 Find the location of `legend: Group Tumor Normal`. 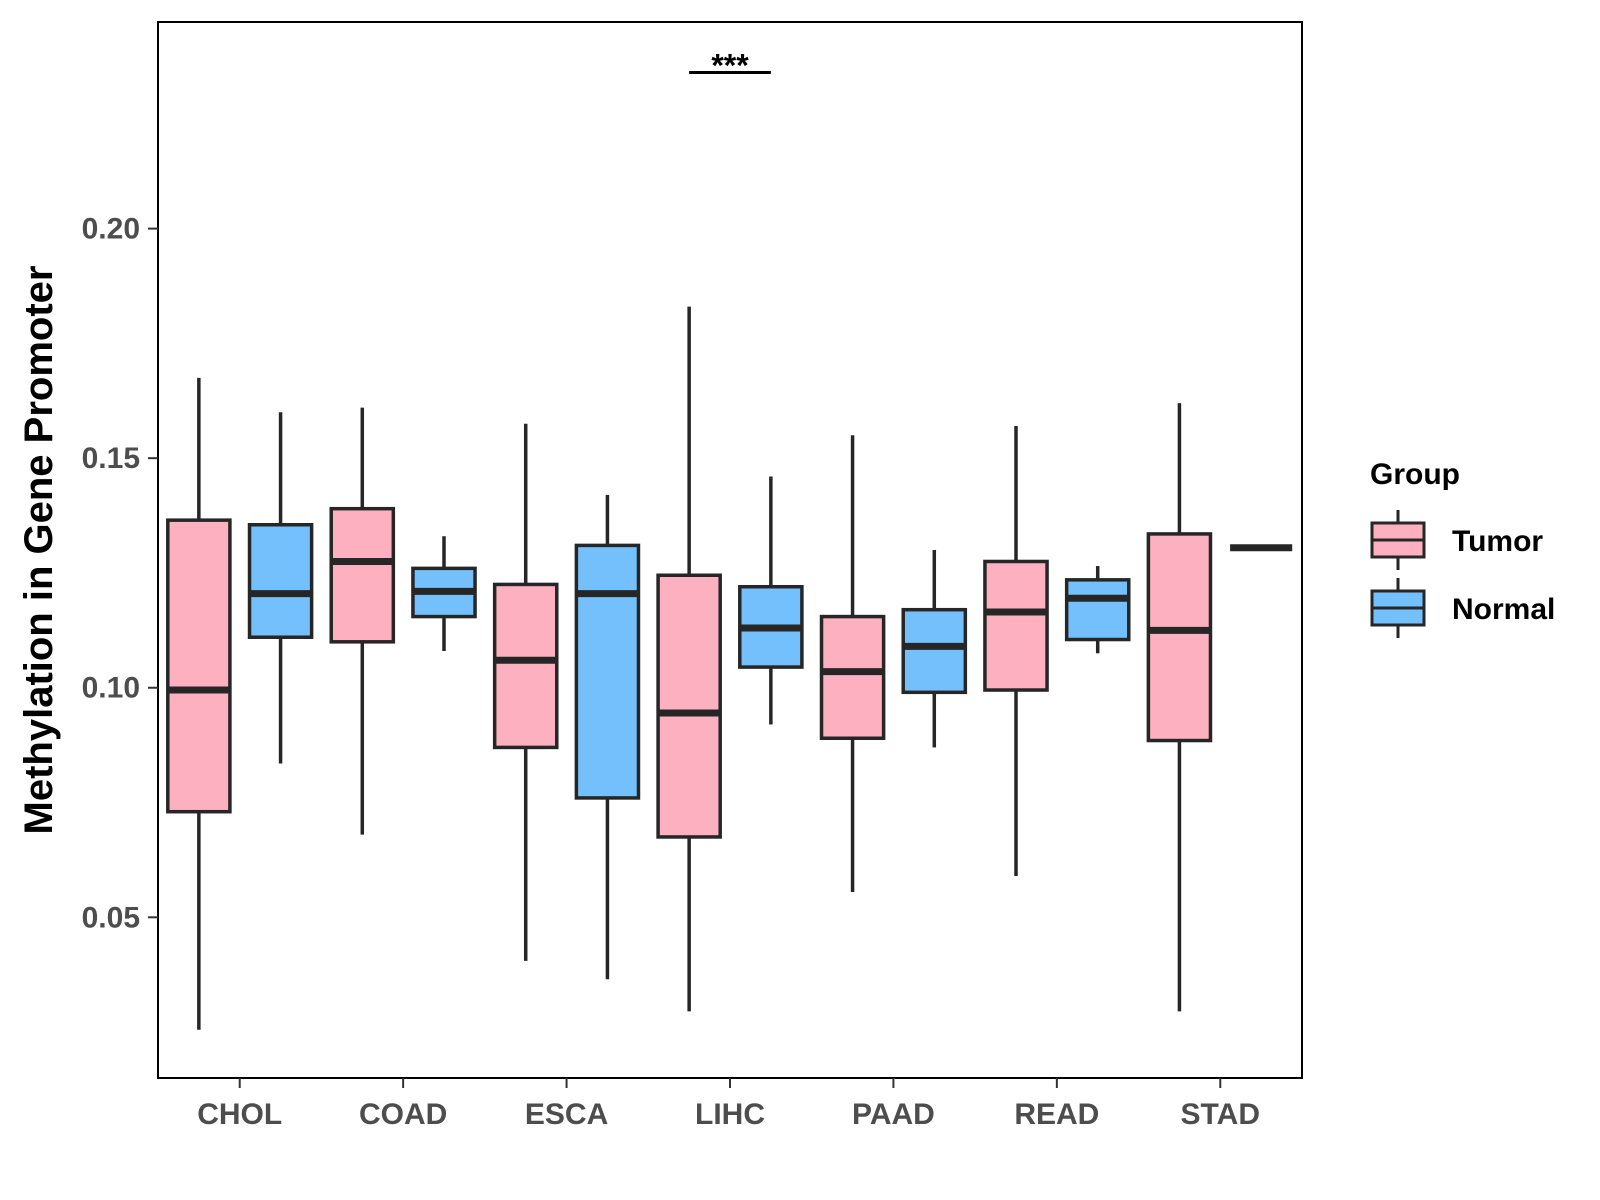

legend: Group Tumor Normal is located at coordinates (1462, 548).